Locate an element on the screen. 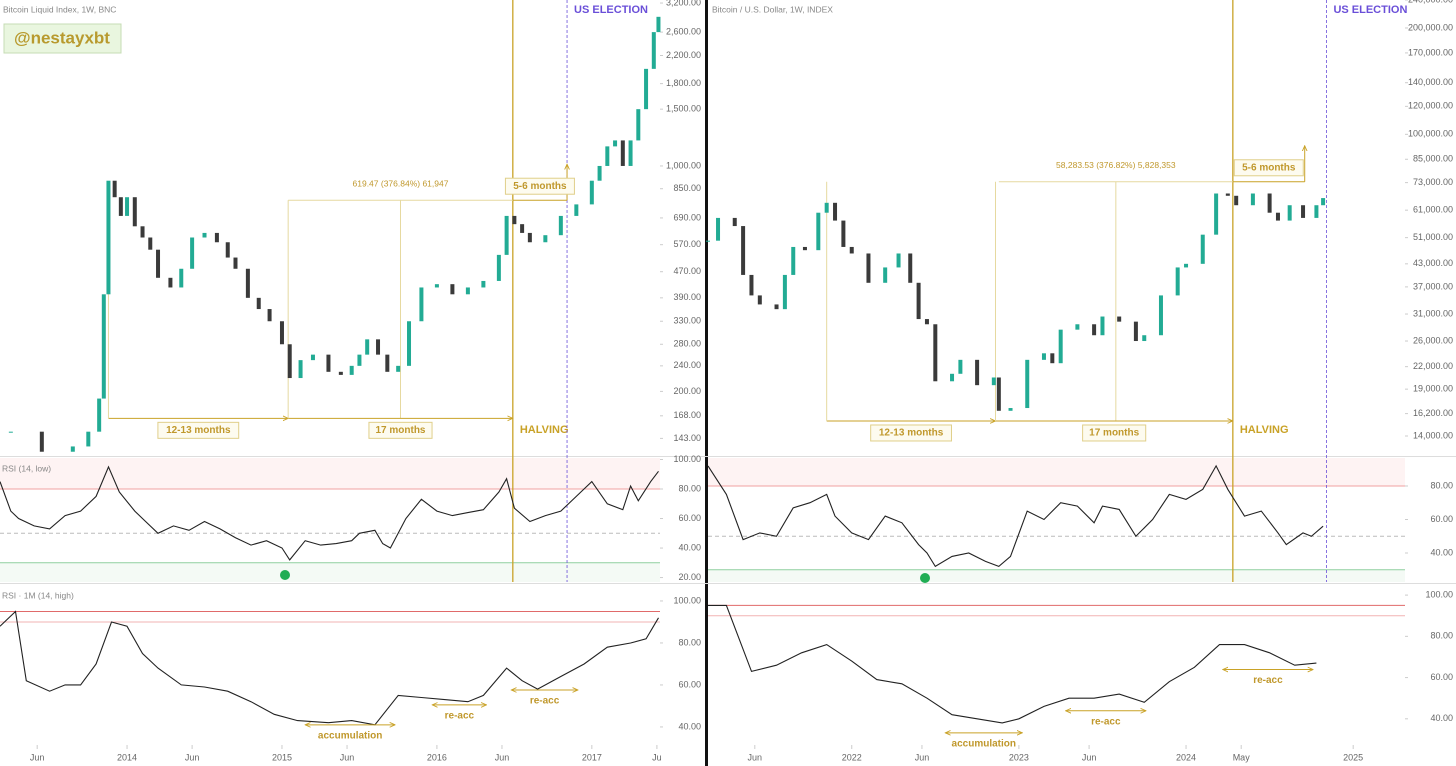 The image size is (1456, 766). y-tick-label: 20.00 is located at coordinates (689, 577).